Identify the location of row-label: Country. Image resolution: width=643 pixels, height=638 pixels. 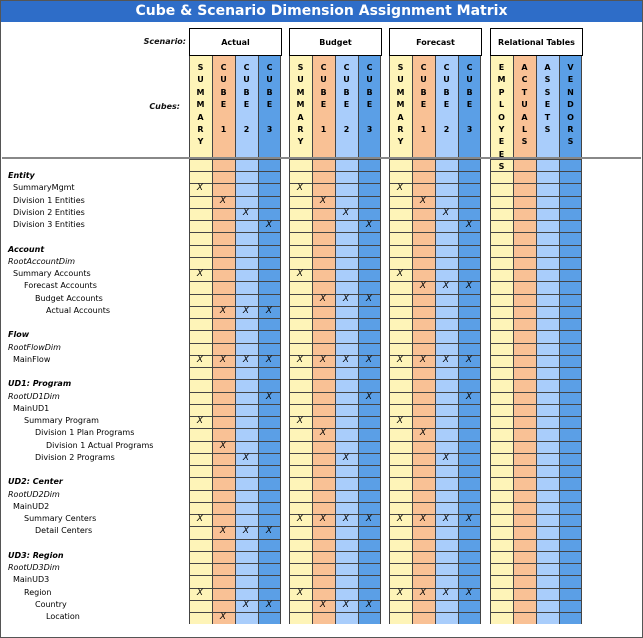
(51, 604).